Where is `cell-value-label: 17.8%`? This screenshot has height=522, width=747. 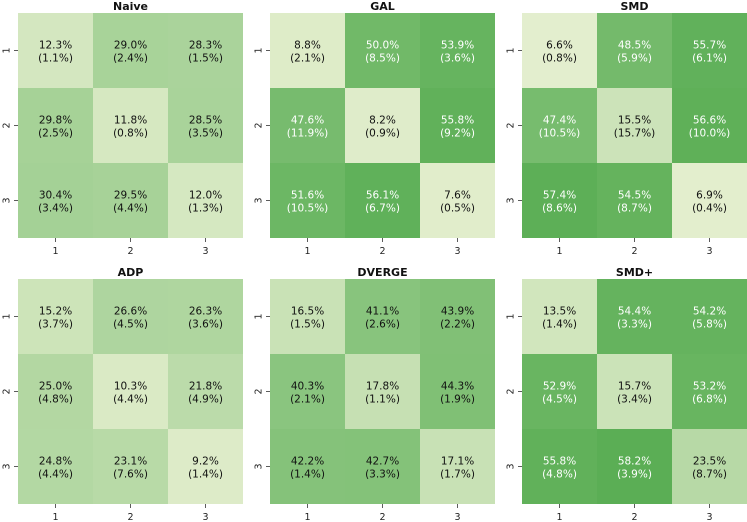
cell-value-label: 17.8% is located at coordinates (382, 387).